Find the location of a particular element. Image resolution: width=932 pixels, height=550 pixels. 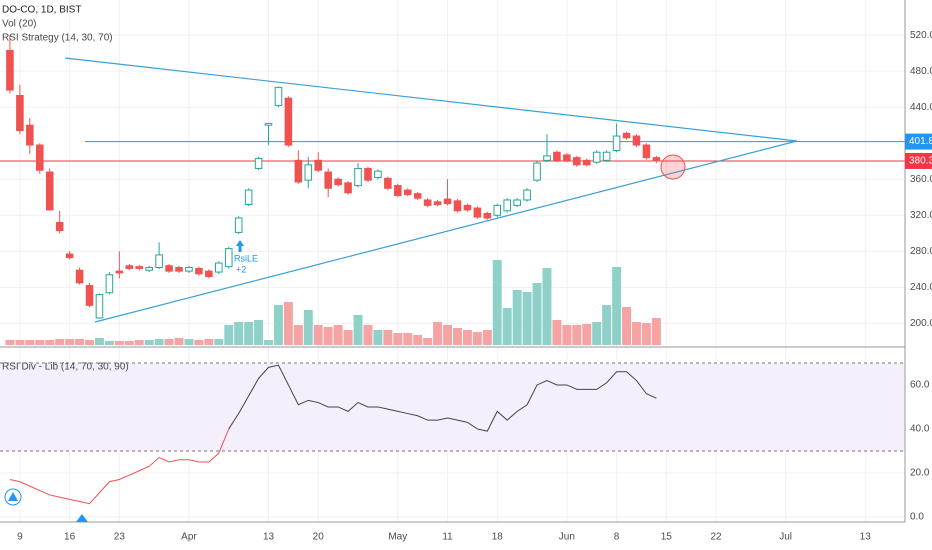

x-tick-label: 8 is located at coordinates (617, 537).